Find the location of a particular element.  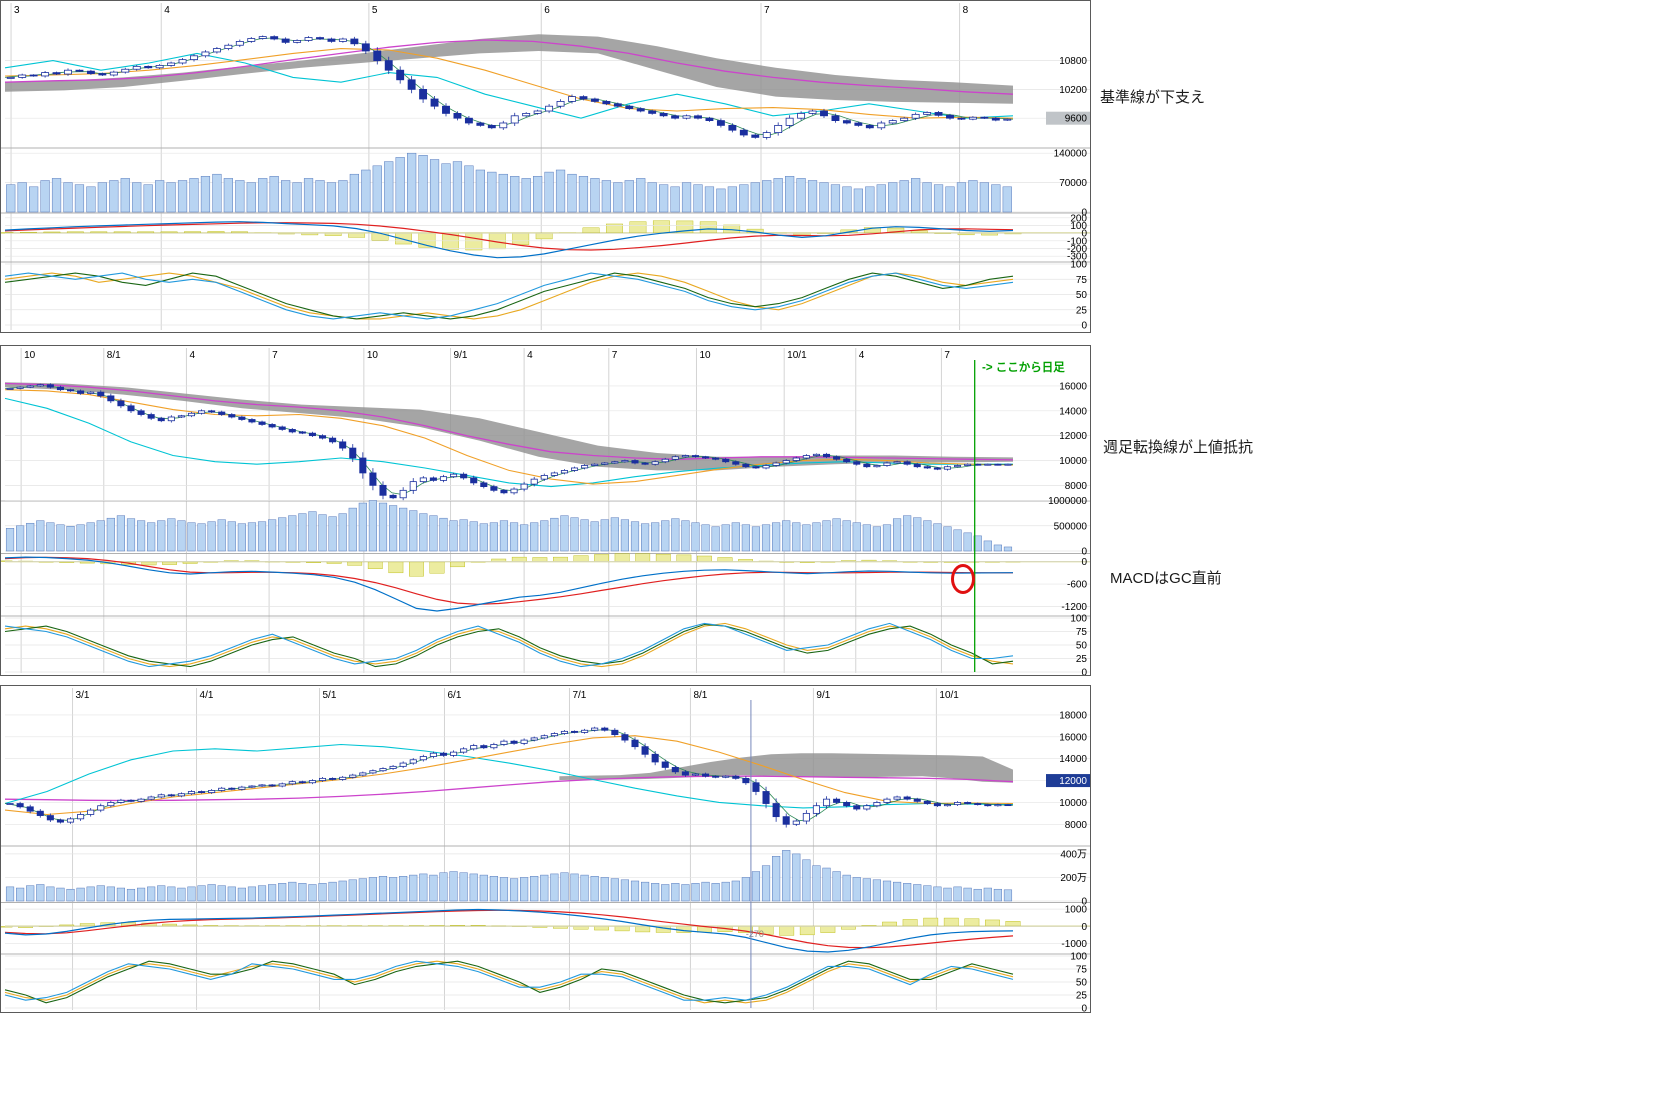

volume-pane: 400万 200万 0 is located at coordinates (547, 878).